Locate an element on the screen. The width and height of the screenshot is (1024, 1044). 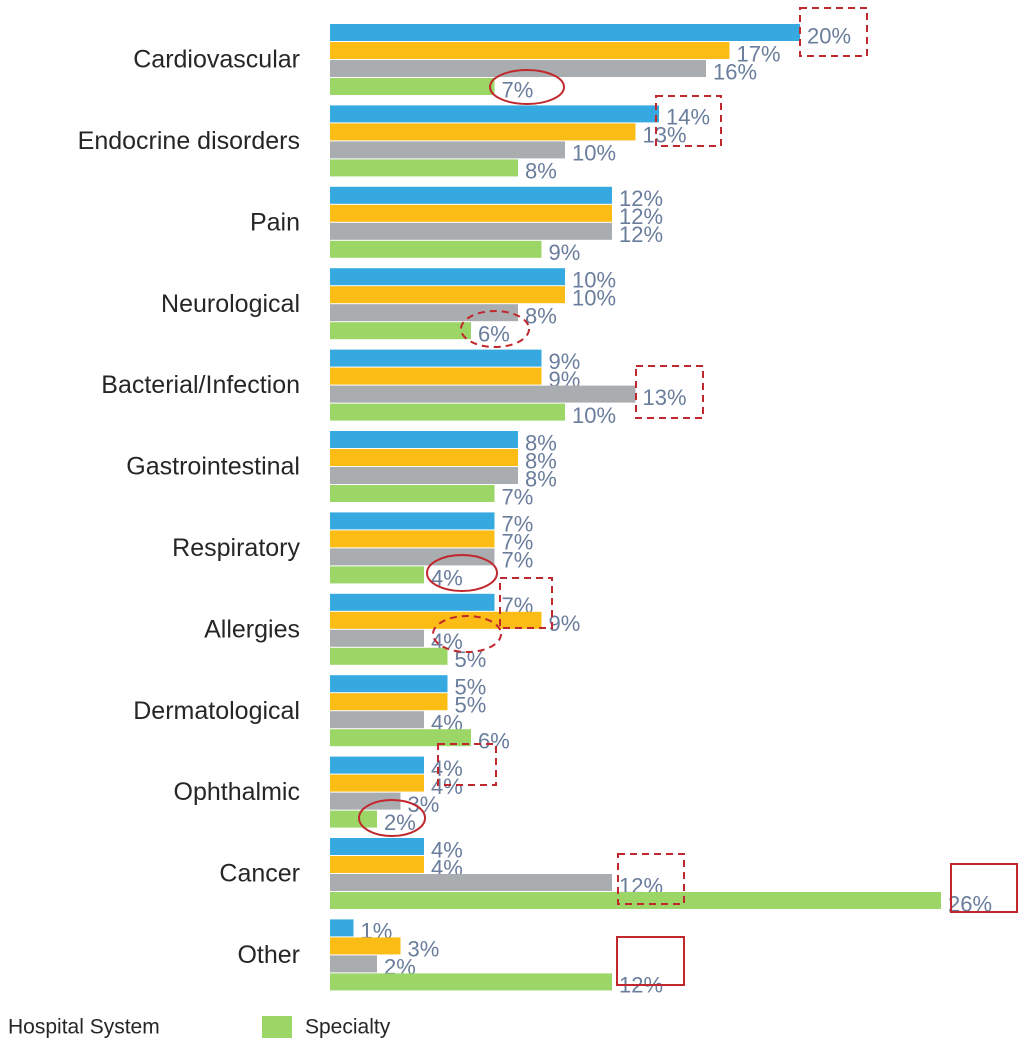
value-label: 16% is located at coordinates (735, 71).